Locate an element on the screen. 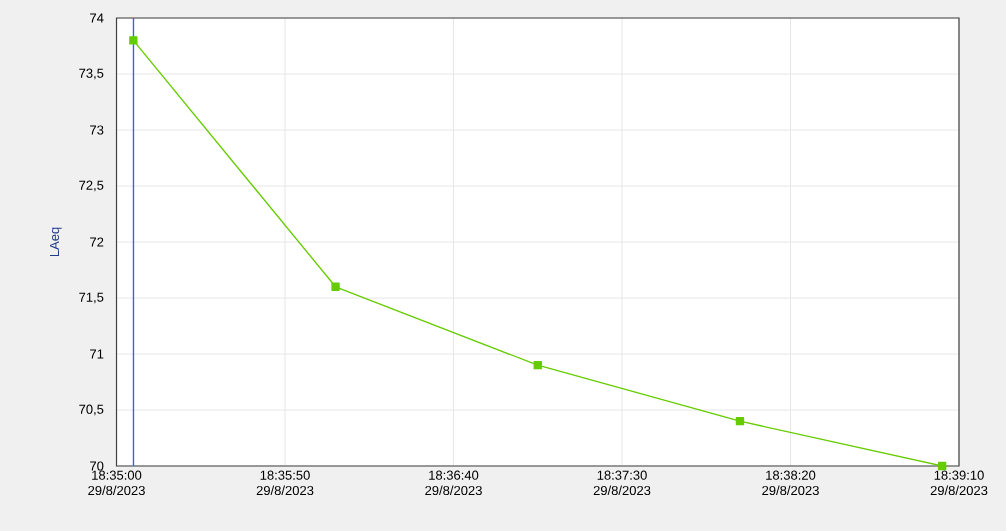 Image resolution: width=1006 pixels, height=531 pixels. y-tick-label: 74 is located at coordinates (97, 18).